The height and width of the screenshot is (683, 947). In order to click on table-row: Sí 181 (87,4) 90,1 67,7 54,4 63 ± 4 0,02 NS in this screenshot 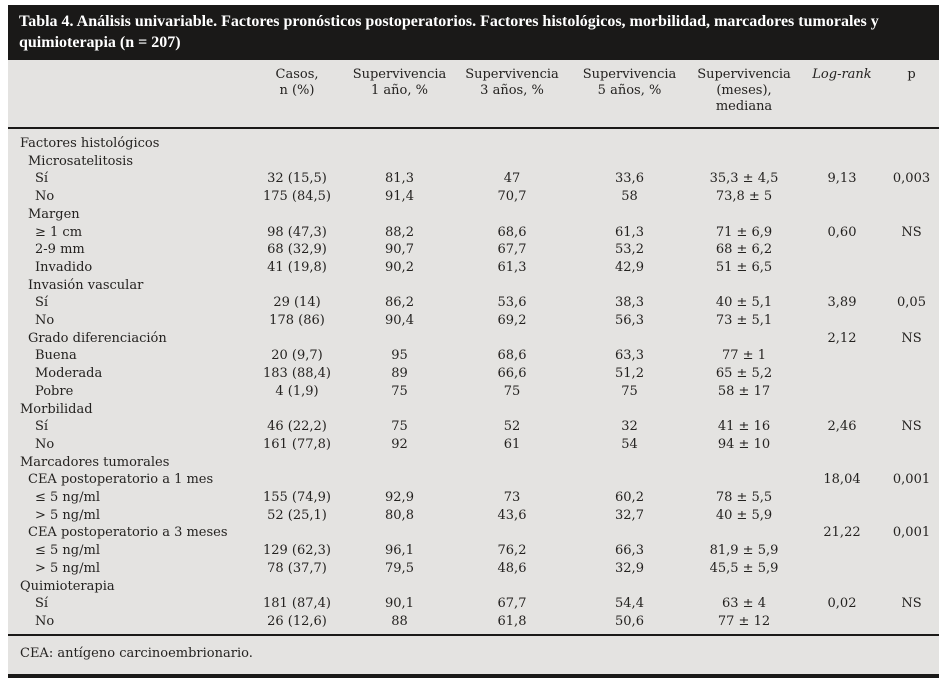, I will do `click(473, 604)`.